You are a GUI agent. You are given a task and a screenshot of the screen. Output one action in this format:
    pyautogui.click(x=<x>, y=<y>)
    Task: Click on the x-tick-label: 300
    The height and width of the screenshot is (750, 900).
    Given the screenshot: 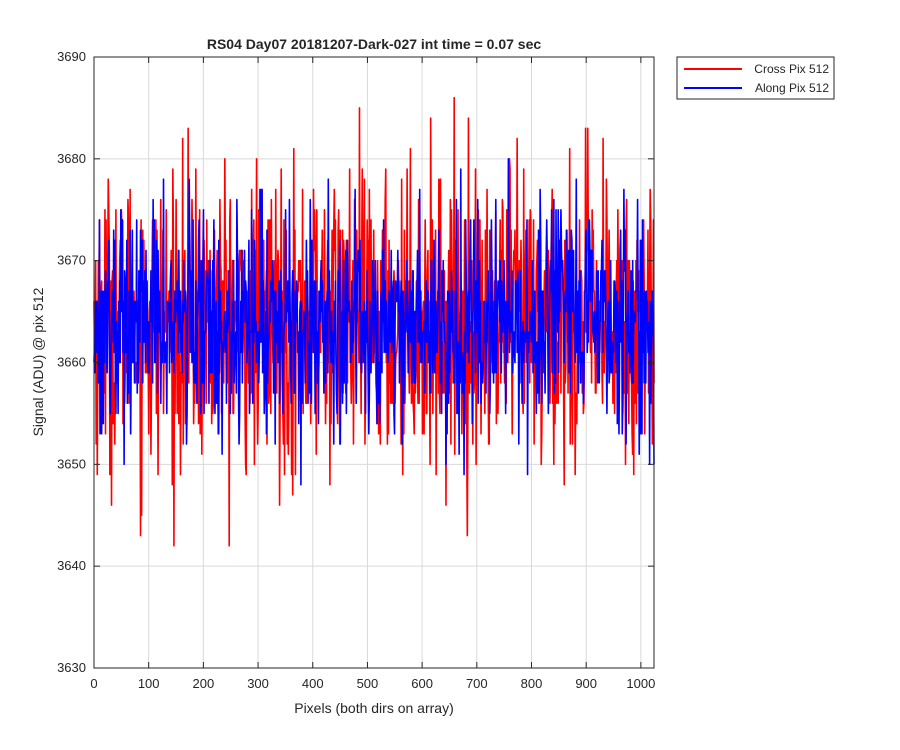 What is the action you would take?
    pyautogui.click(x=258, y=683)
    